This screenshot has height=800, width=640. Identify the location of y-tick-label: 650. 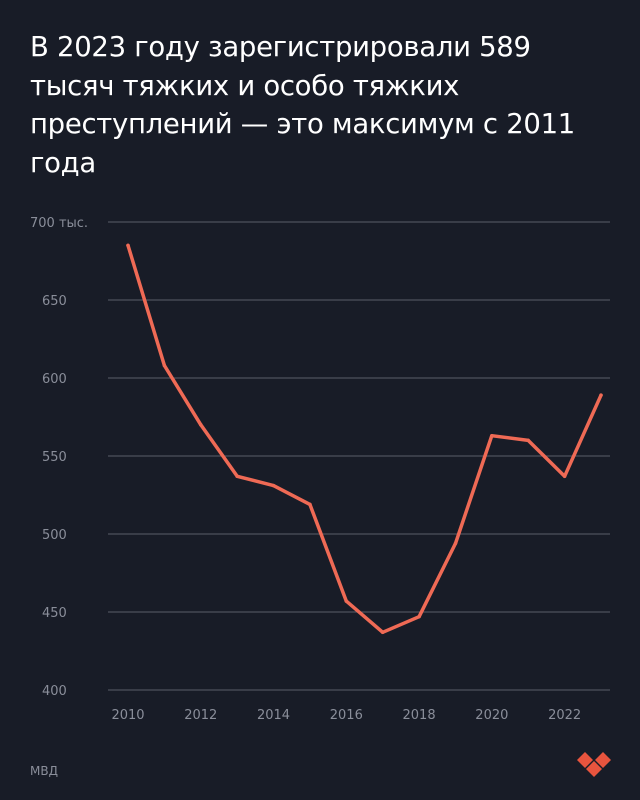
(54, 301).